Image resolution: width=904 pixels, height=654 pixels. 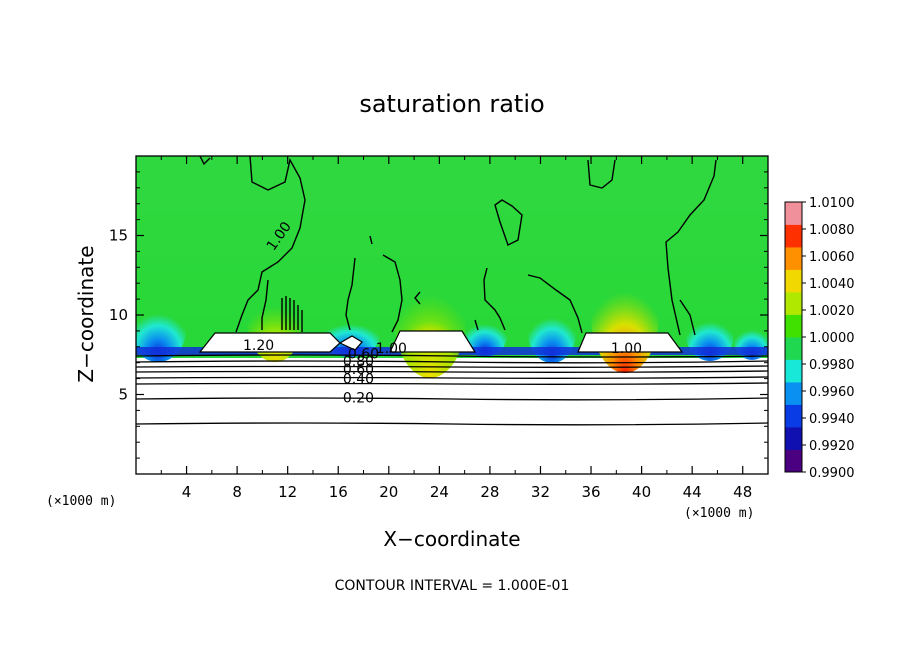 I want to click on y-axis-label: Z−coordinate, so click(x=86, y=313).